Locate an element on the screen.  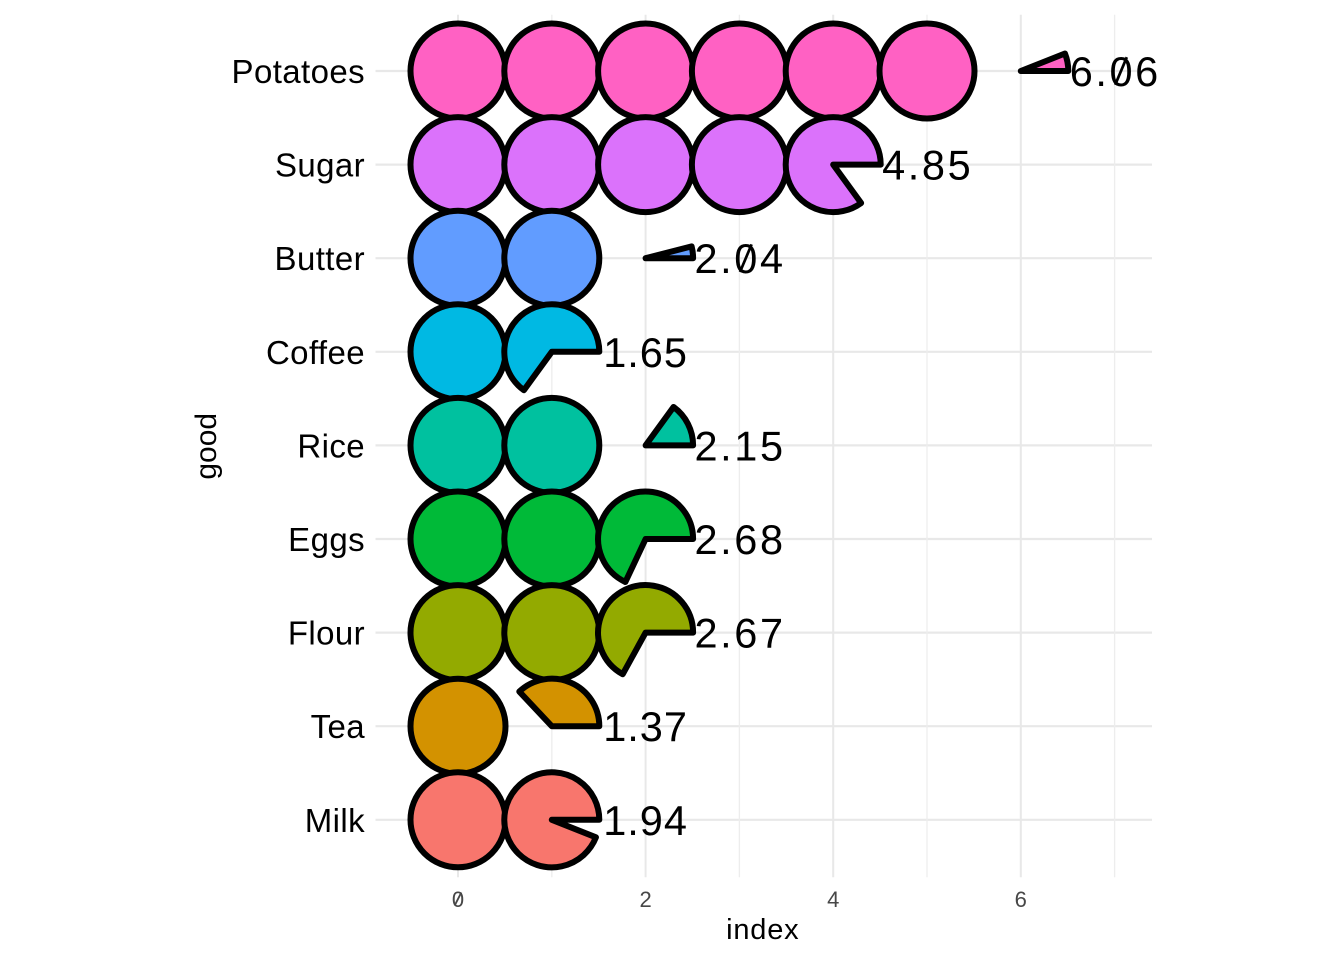
svg-text: good is located at coordinates (206, 446).